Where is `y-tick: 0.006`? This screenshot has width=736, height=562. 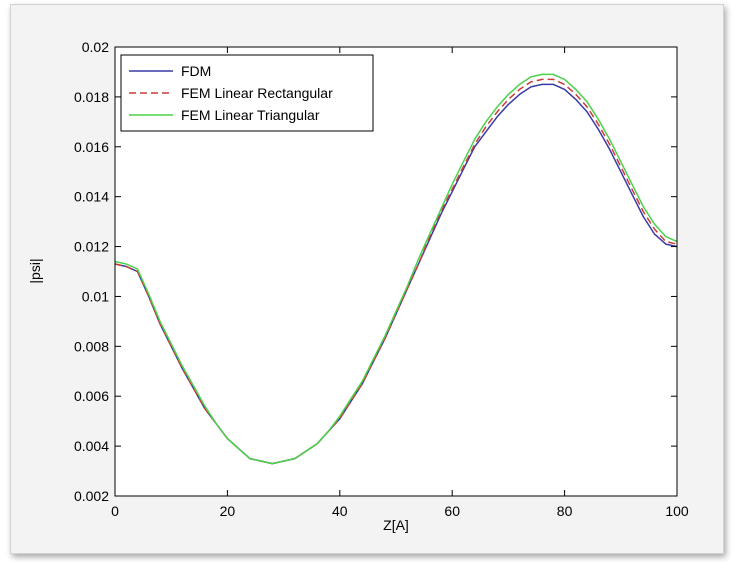
y-tick: 0.006 is located at coordinates (375, 396).